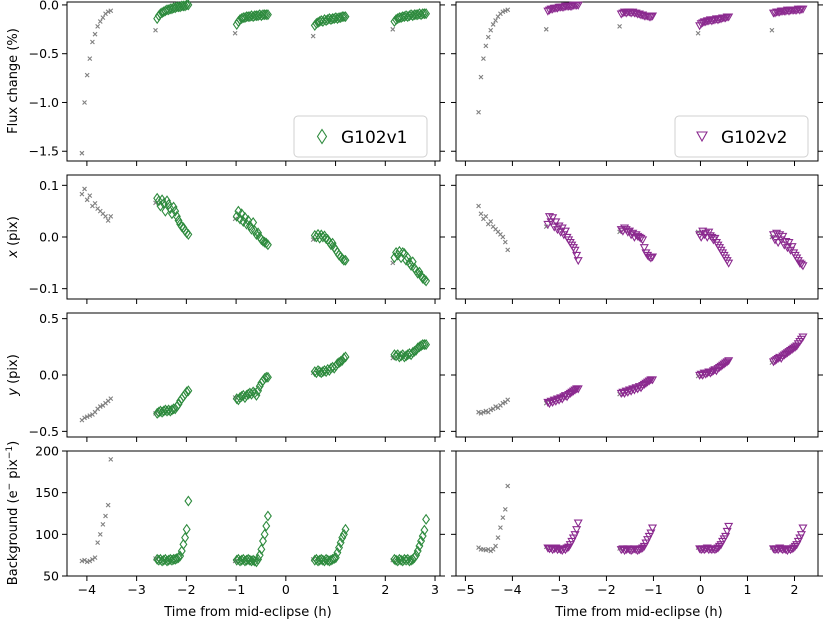 The height and width of the screenshot is (623, 830). What do you see at coordinates (47, 534) in the screenshot?
I see `ytick-label-bg: 100` at bounding box center [47, 534].